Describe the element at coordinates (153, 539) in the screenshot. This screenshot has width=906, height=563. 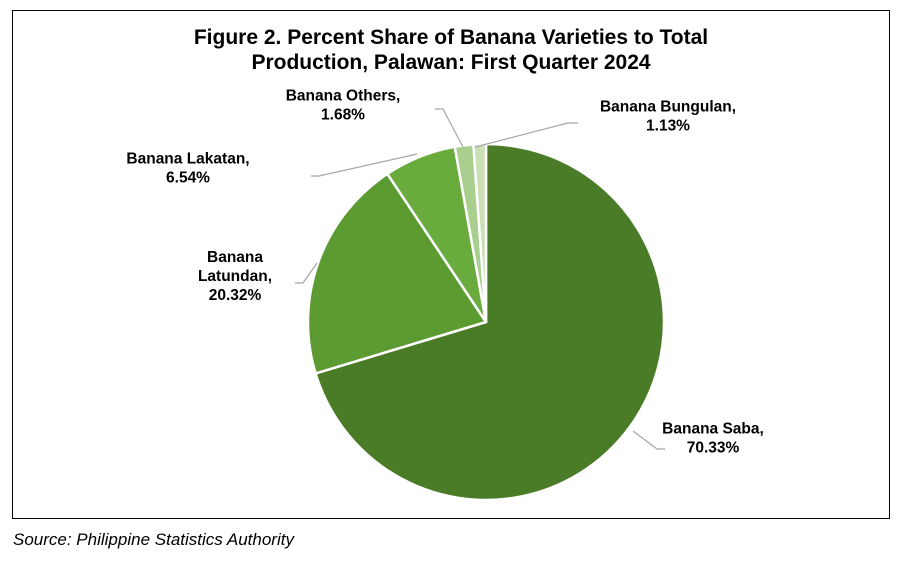
I see `source-note: Source: Philippine Statistics Authority` at that location.